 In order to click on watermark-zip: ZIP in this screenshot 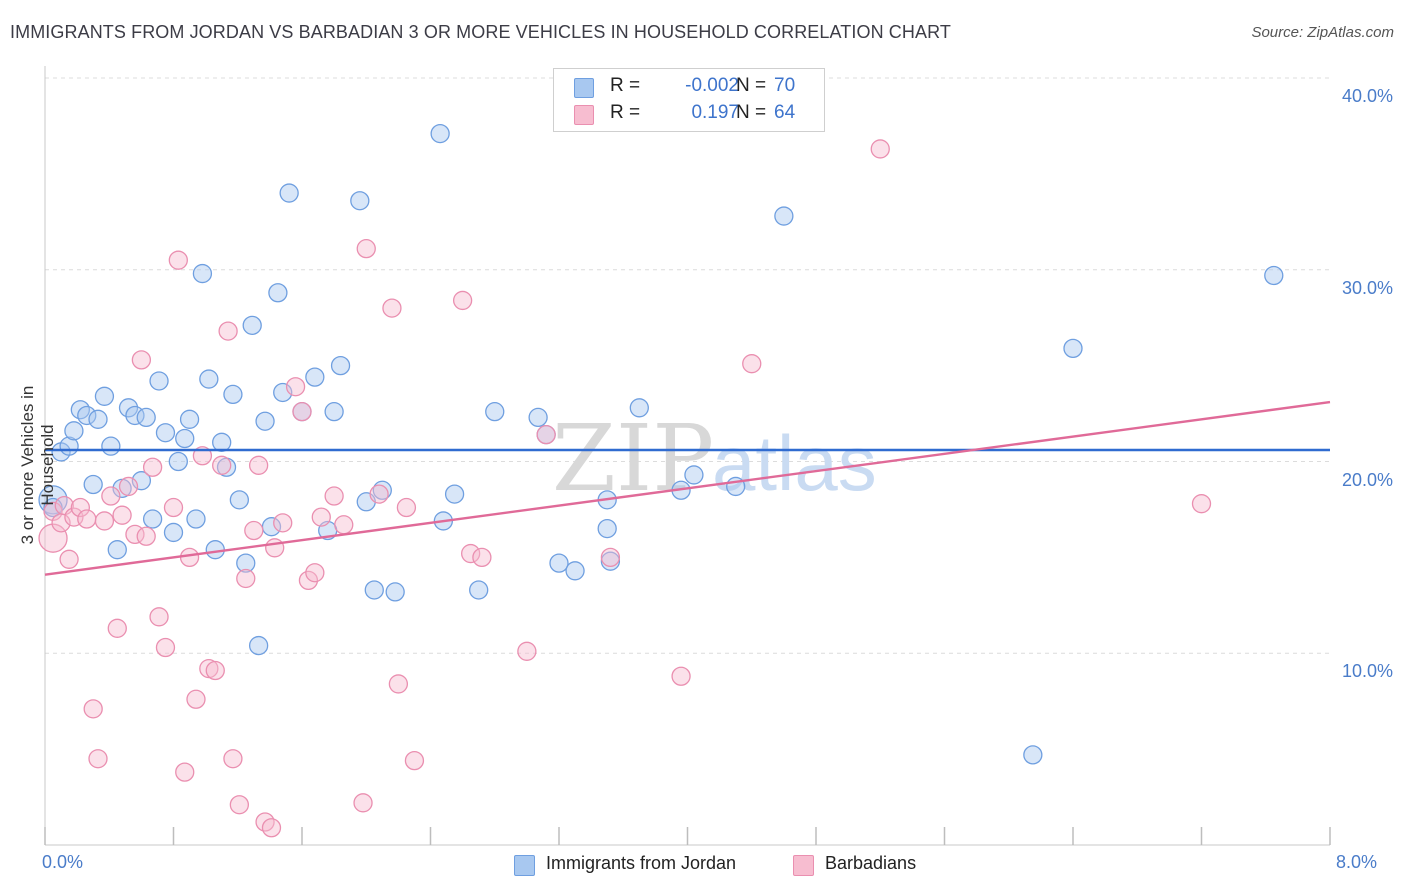, I will do `click(633, 458)`.